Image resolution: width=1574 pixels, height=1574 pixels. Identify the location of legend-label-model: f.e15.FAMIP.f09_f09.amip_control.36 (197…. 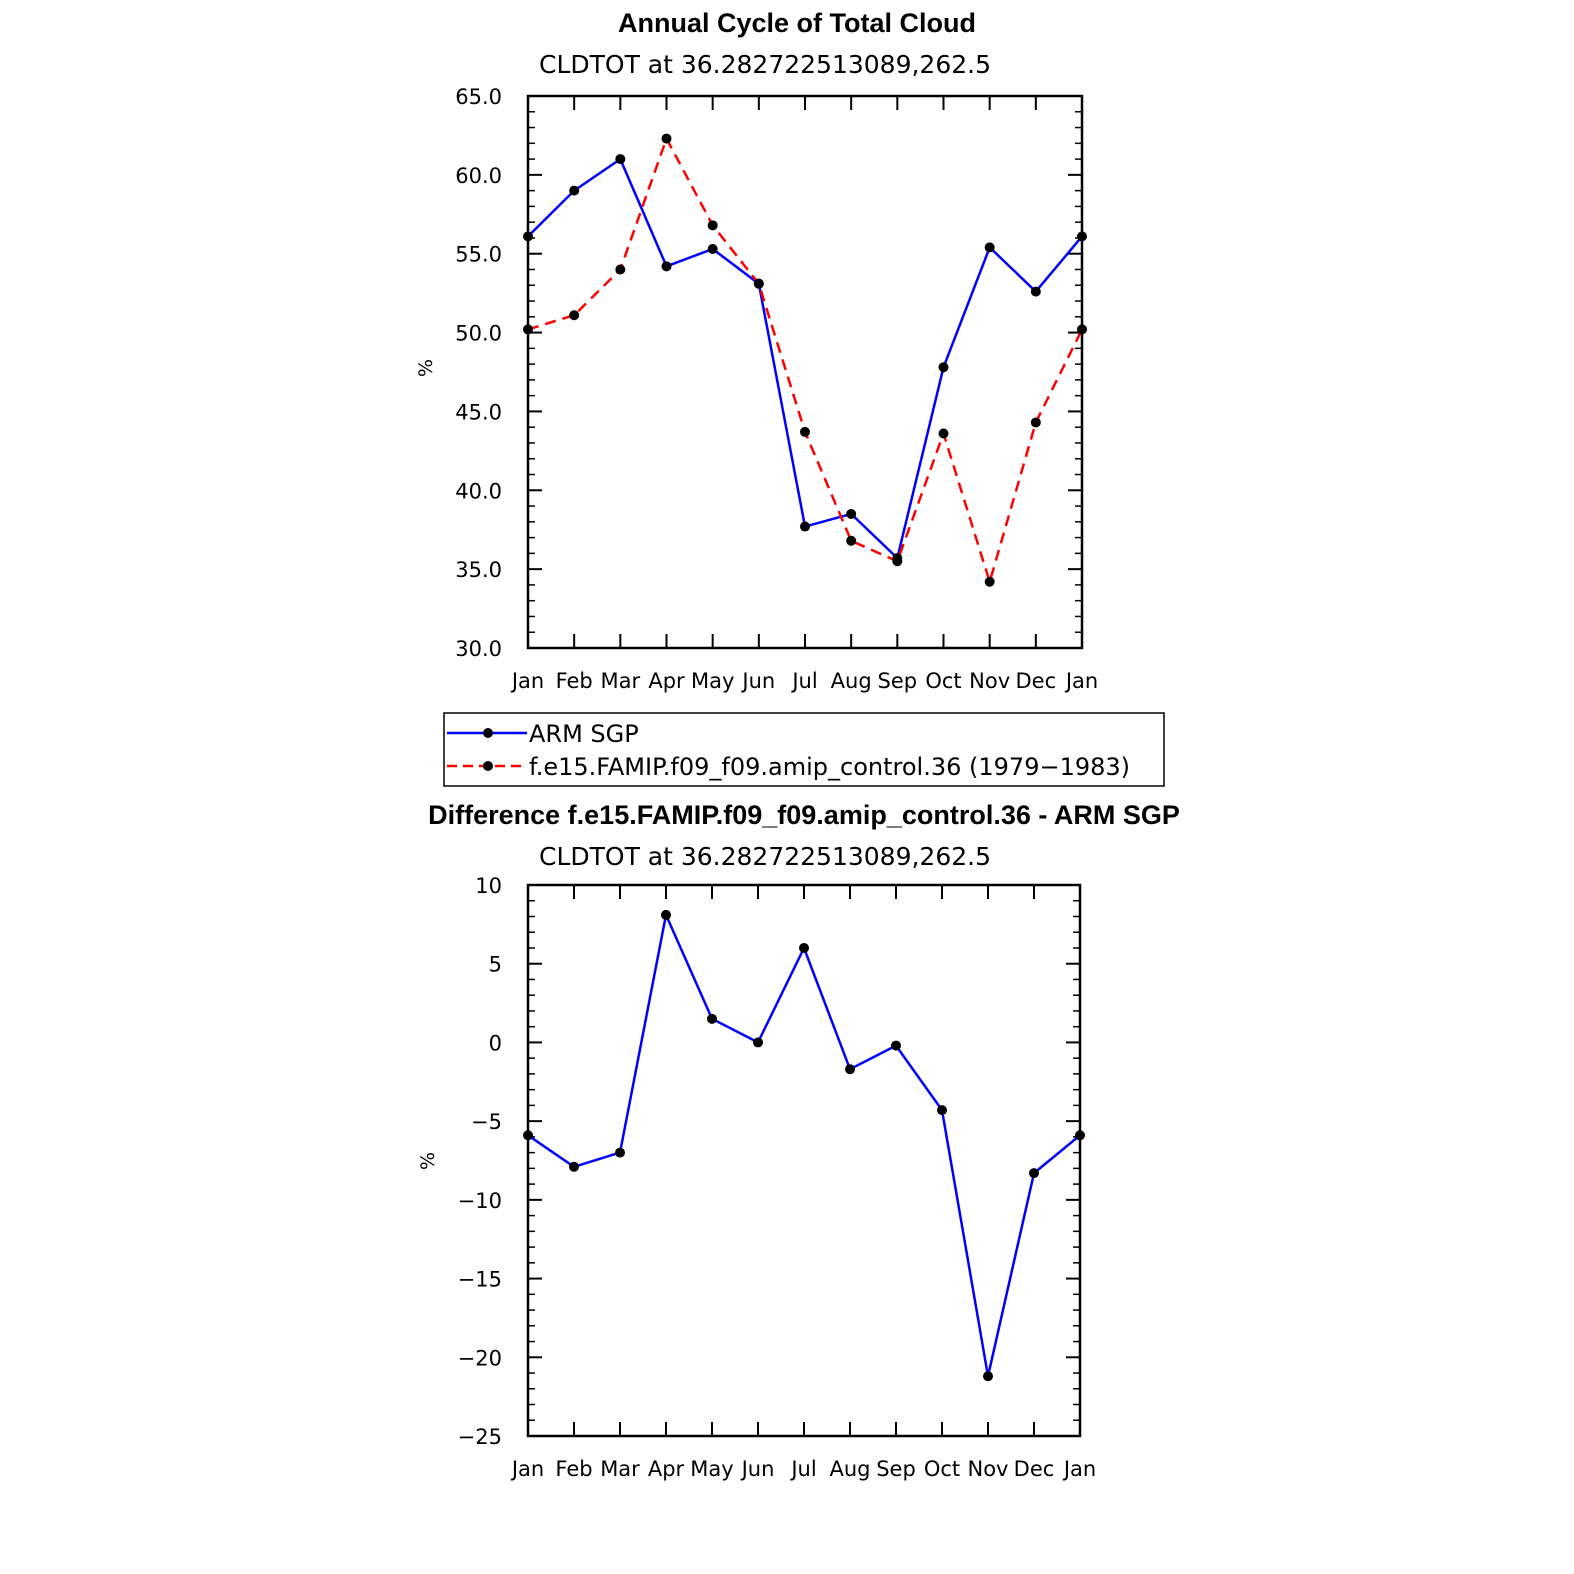
(829, 767).